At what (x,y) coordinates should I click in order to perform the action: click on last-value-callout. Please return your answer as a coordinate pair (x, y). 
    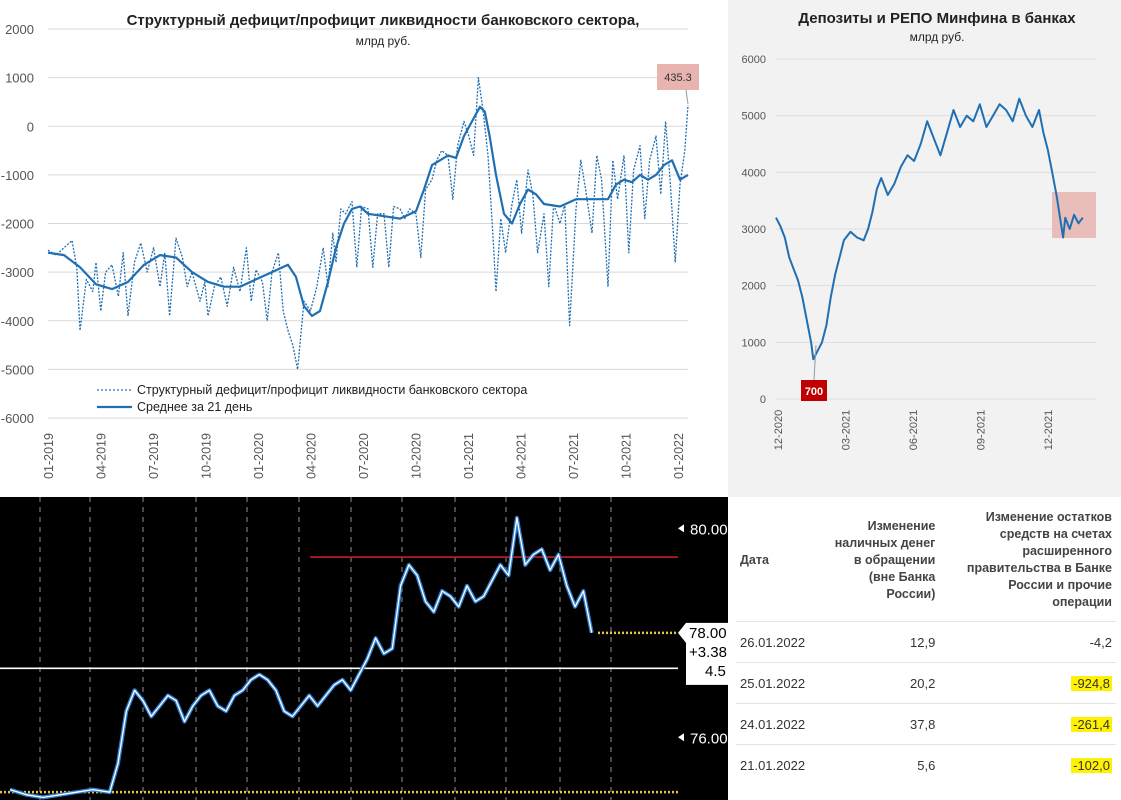
    Looking at the image, I should click on (678, 77).